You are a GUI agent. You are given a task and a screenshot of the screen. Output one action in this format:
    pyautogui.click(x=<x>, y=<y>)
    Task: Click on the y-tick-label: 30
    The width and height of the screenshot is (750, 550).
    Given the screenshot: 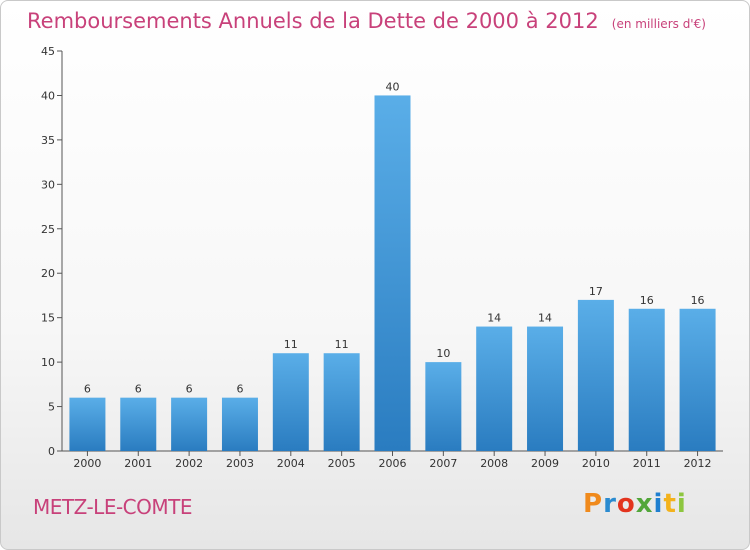 What is the action you would take?
    pyautogui.click(x=48, y=184)
    